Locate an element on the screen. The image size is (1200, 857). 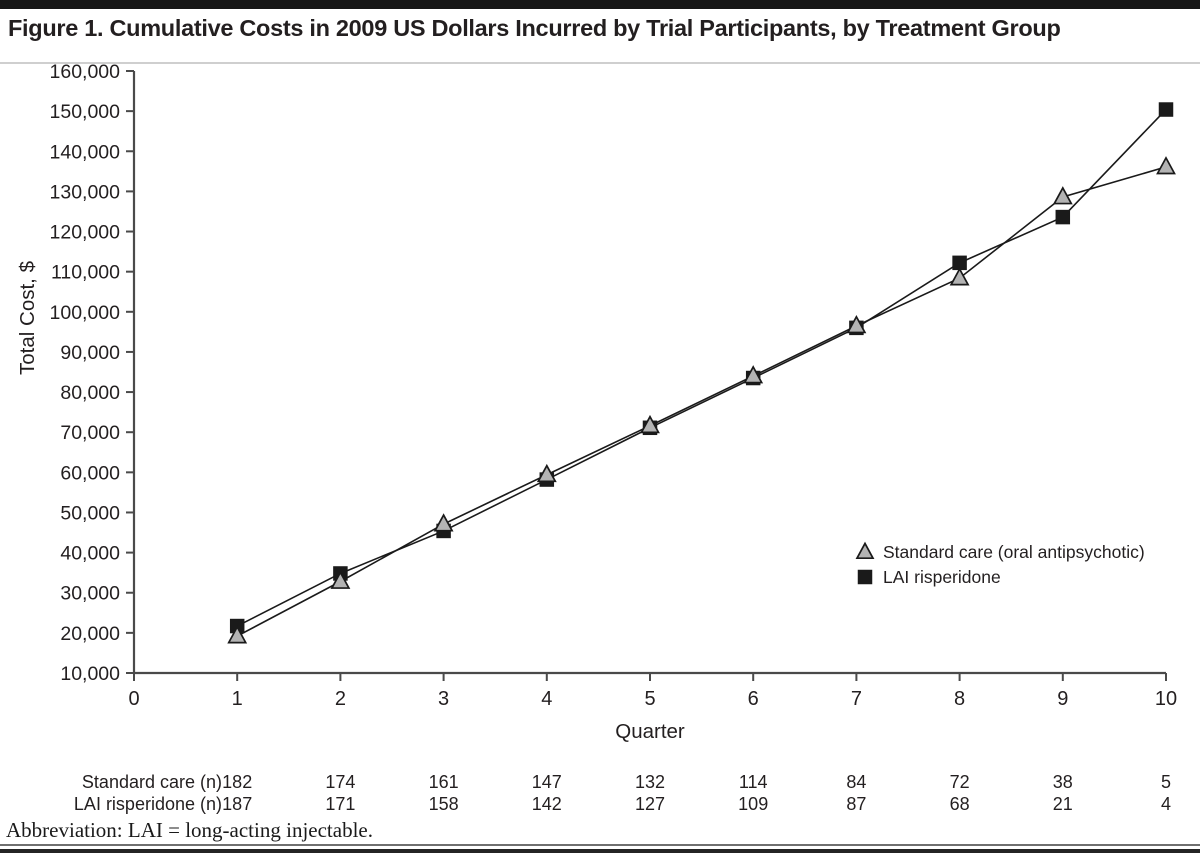
x-tick-label: 8 is located at coordinates (959, 699).